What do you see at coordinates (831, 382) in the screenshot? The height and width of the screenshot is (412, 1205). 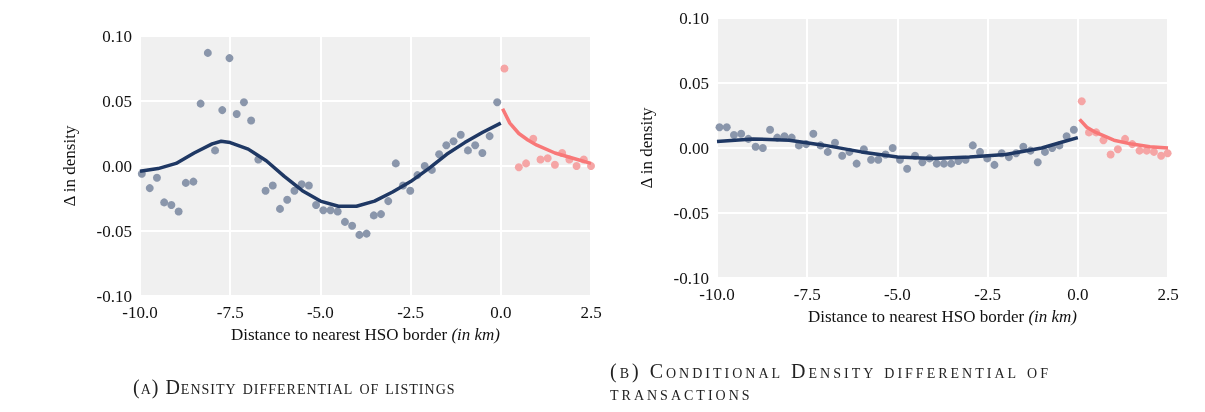 I see `text: (b) Conditional Density differential of transactions` at bounding box center [831, 382].